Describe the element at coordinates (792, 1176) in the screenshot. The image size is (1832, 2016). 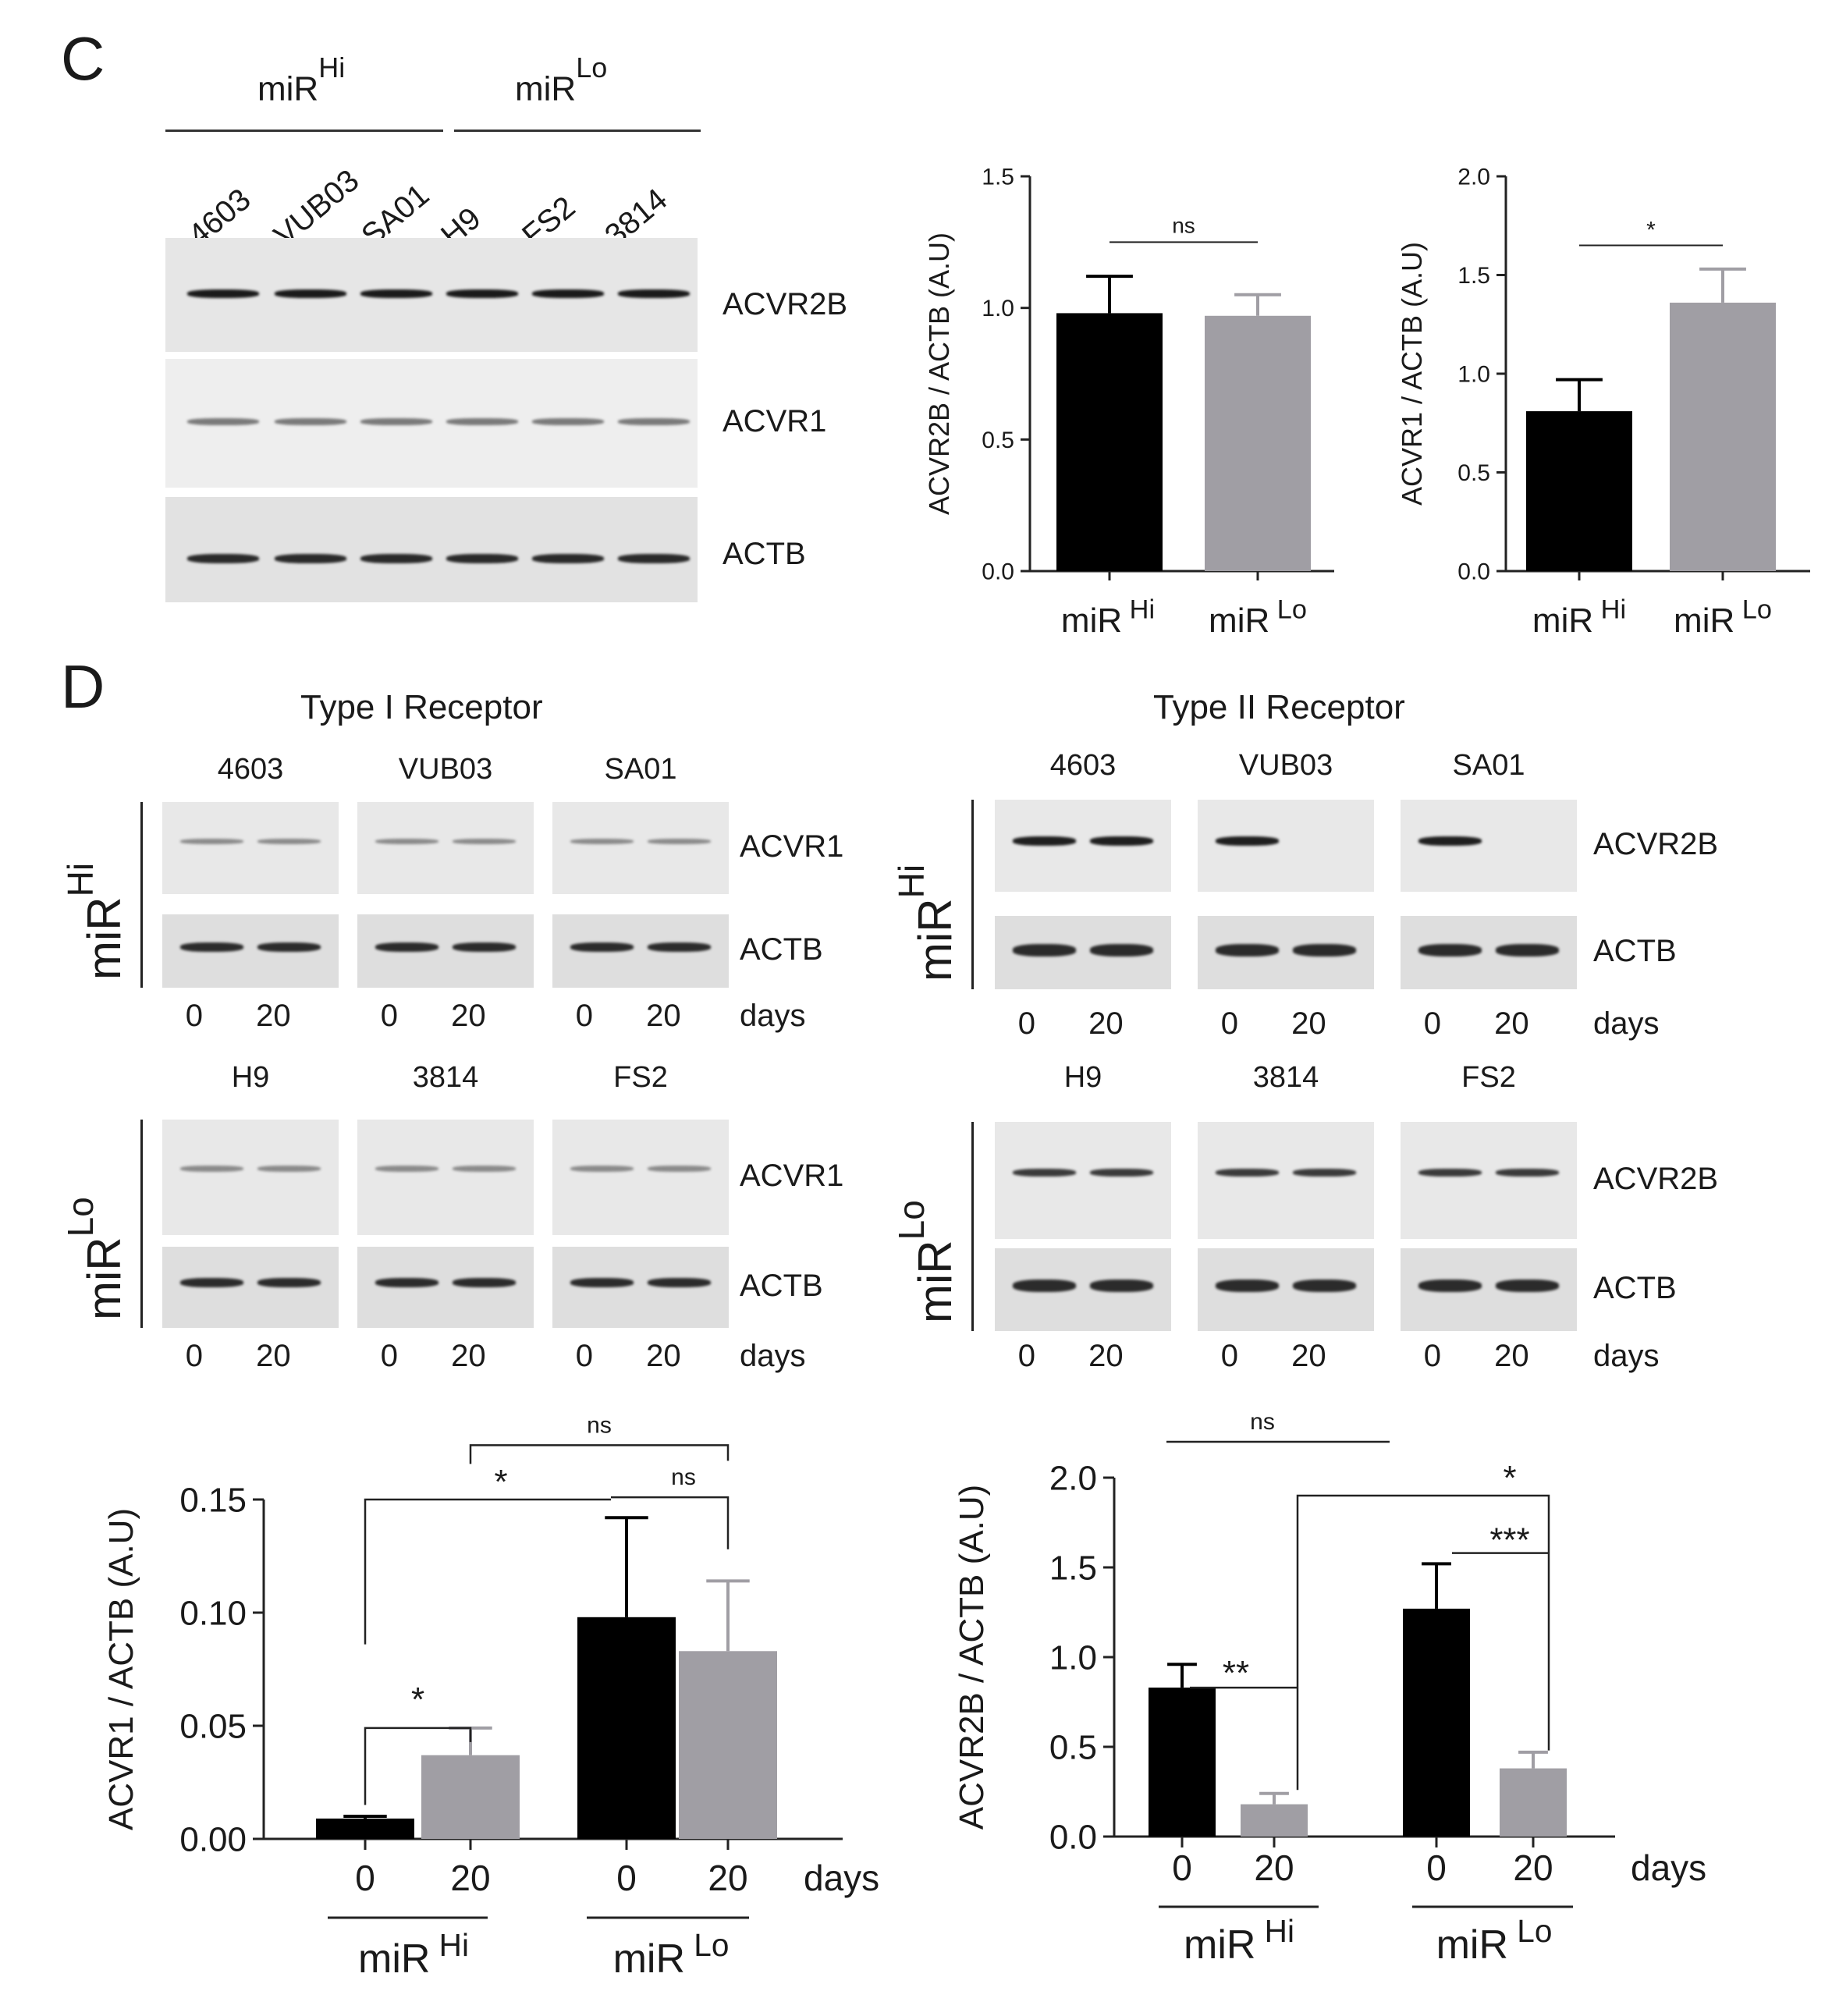
I see `blot-label-target: ACVR1` at that location.